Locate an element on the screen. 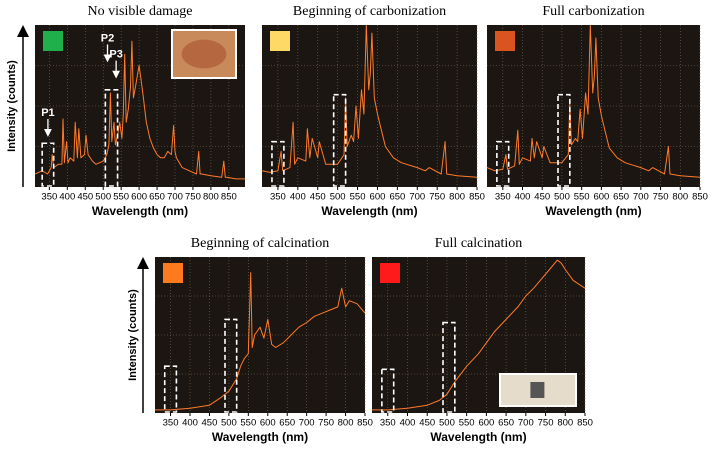  panel-title: Beginning of calcination is located at coordinates (260, 243).